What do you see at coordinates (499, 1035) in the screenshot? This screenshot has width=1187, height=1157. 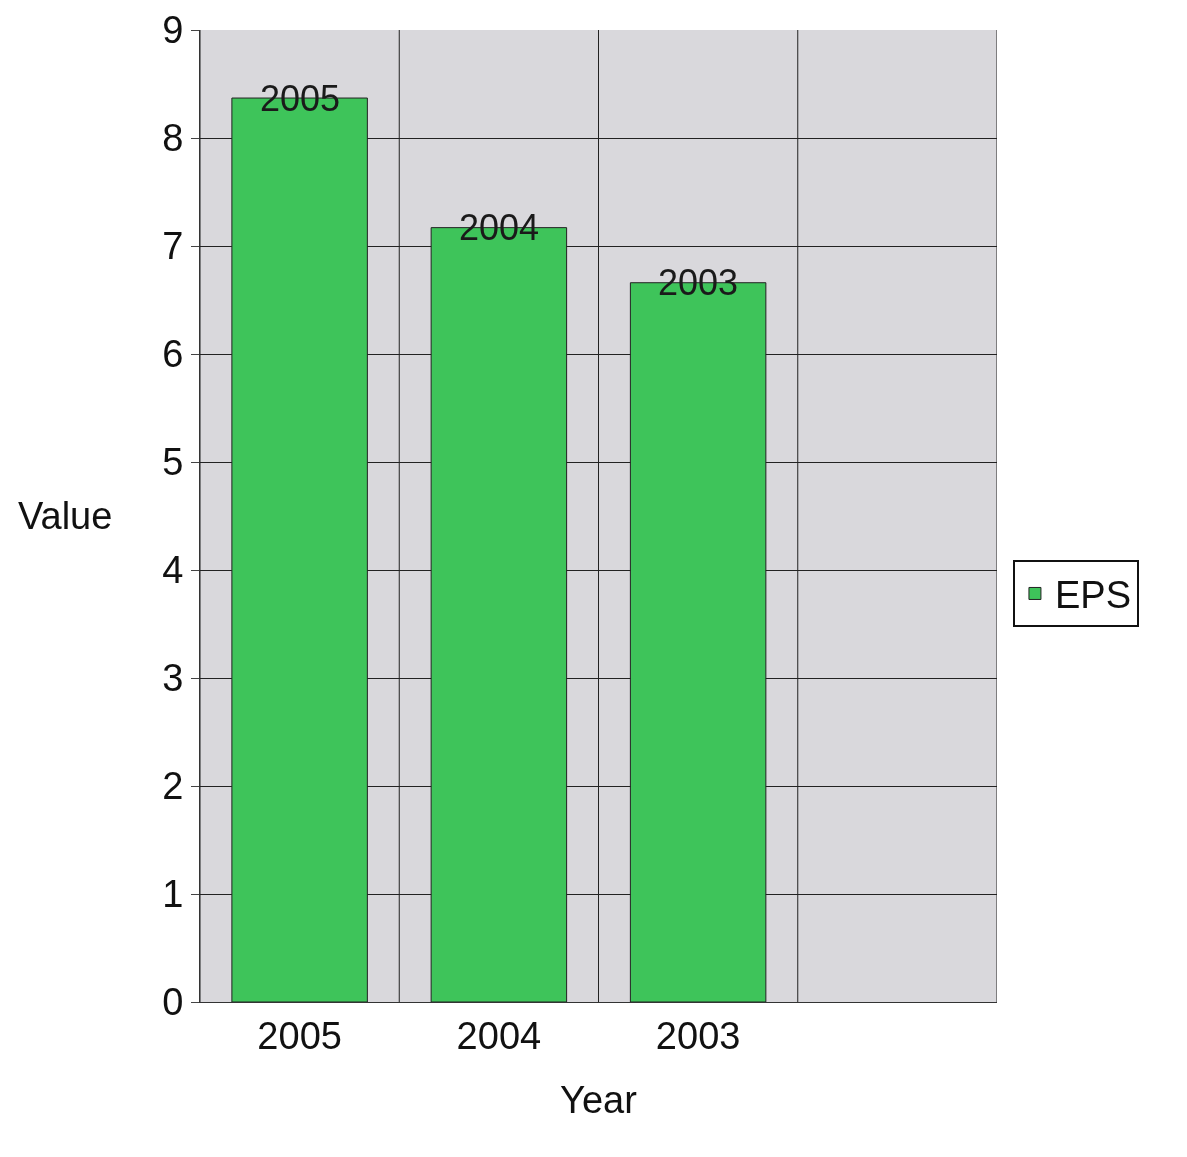 I see `x-tick-label: 2004` at bounding box center [499, 1035].